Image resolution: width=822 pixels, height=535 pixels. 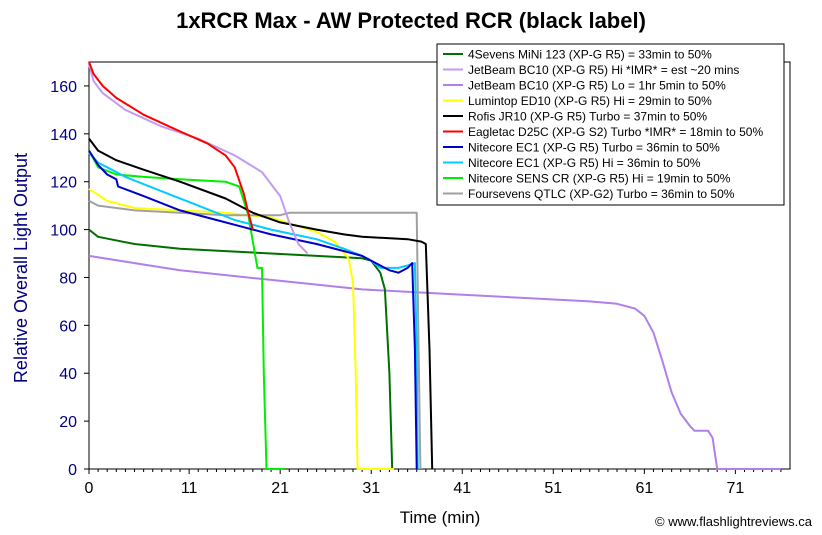 I want to click on x-tick-label: 51, so click(x=553, y=488).